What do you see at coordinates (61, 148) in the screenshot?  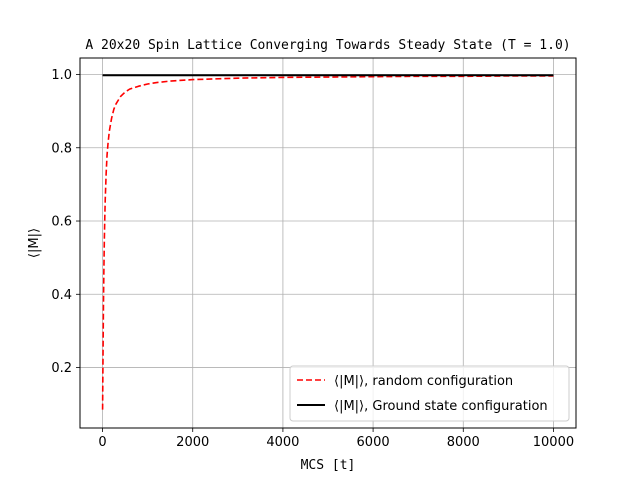 I see `y-tick-label: 0.8` at bounding box center [61, 148].